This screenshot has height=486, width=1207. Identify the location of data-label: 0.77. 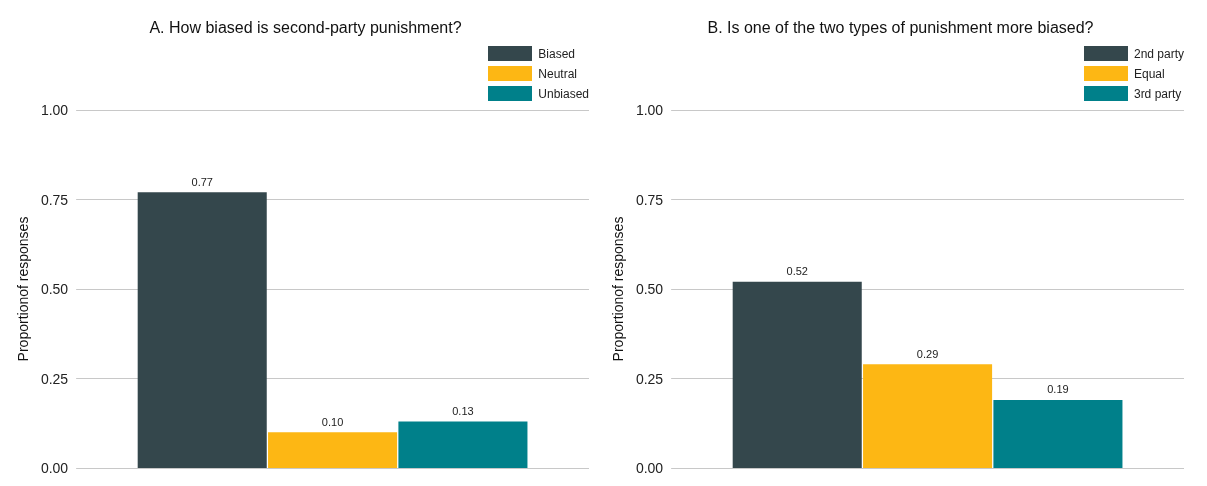
(202, 181).